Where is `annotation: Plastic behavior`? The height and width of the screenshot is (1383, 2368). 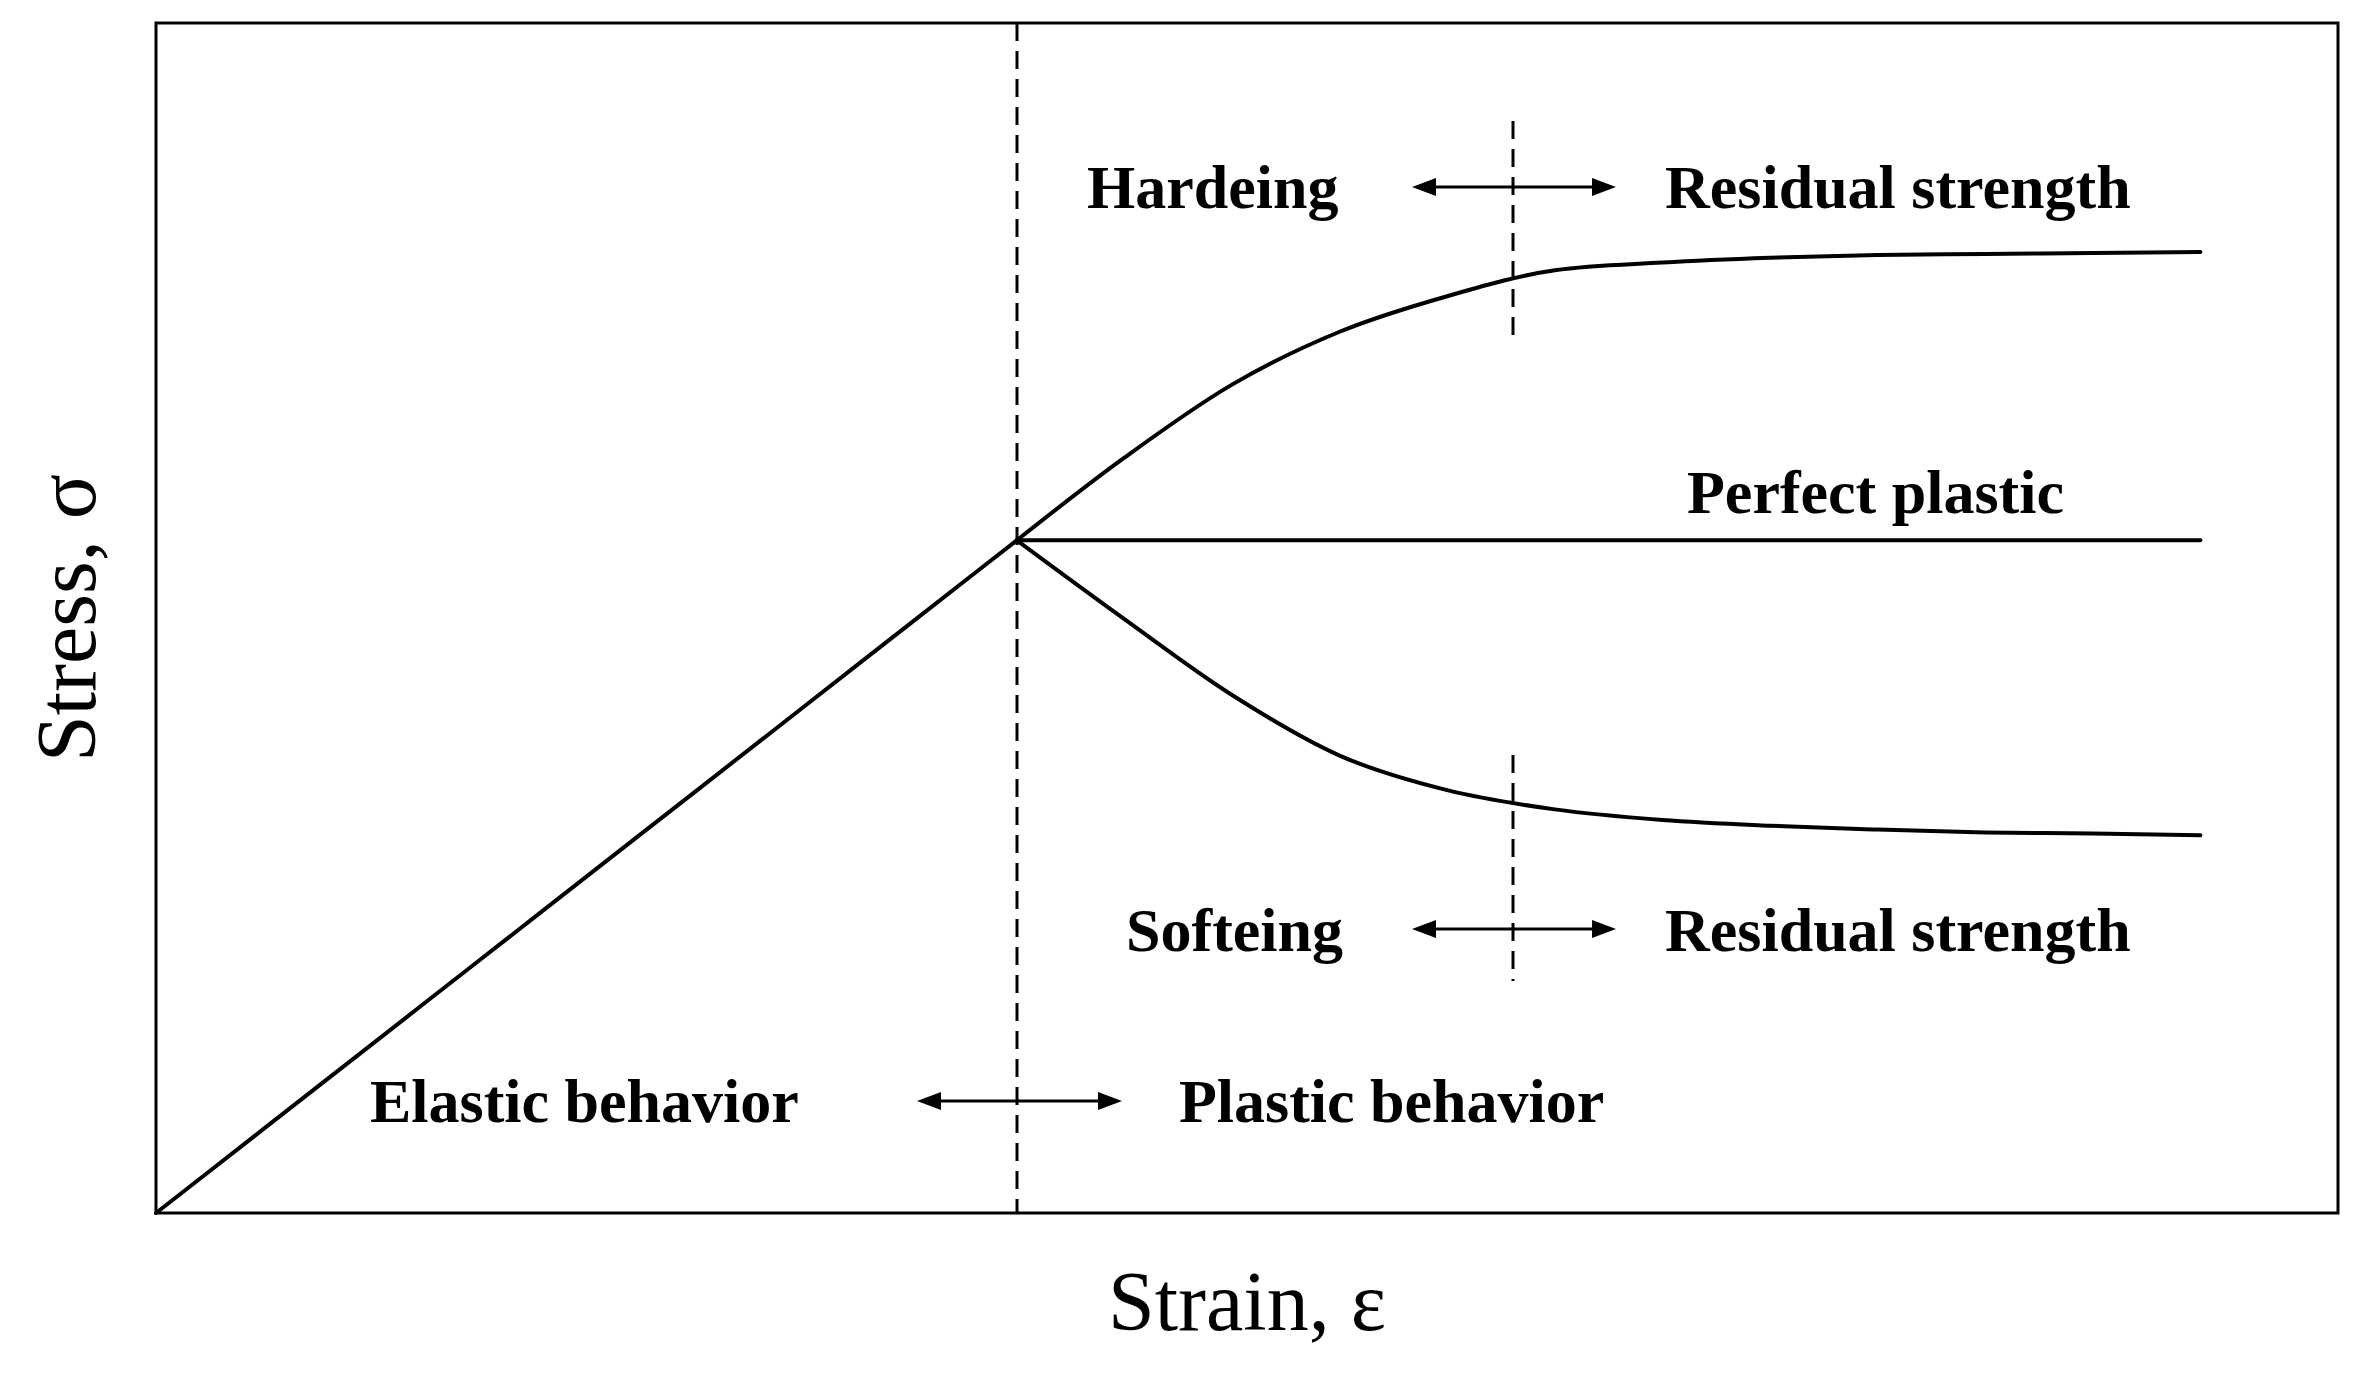 annotation: Plastic behavior is located at coordinates (1392, 1101).